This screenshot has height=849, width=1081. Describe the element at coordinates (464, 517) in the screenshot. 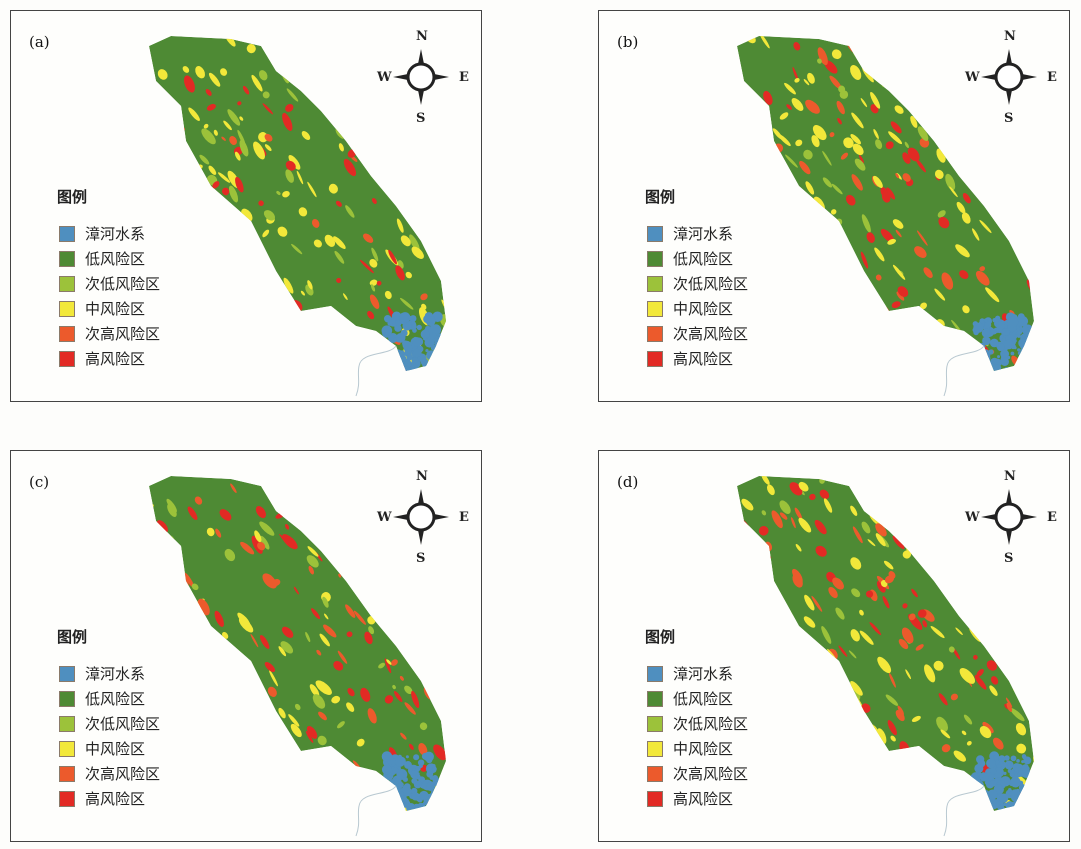

I see `east-label: E` at that location.